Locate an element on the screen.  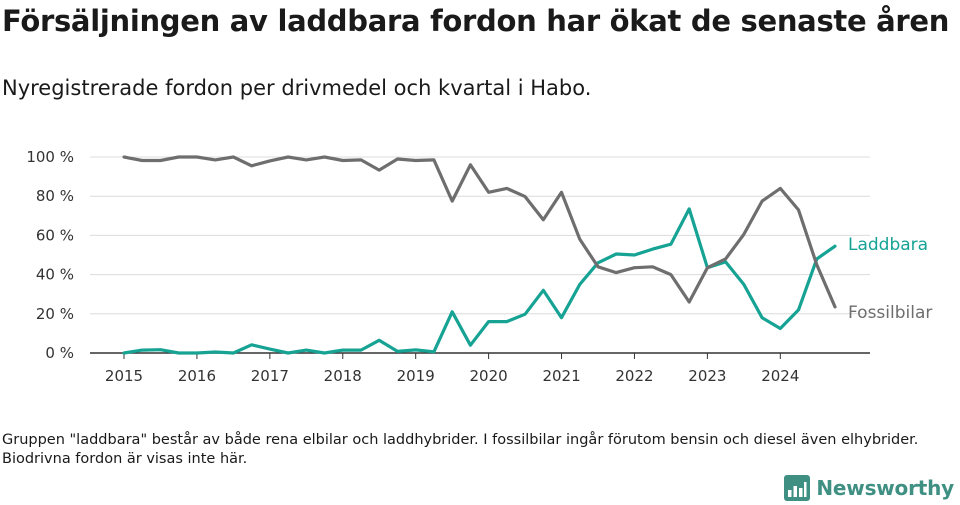
newsworthy-logo-icon is located at coordinates (797, 488).